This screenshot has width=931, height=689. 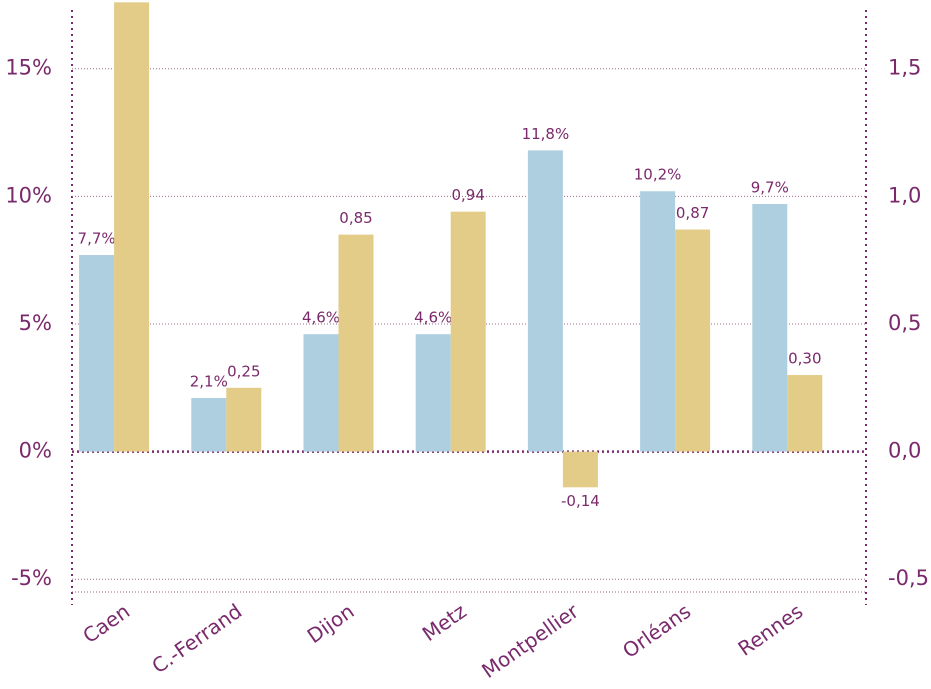 I want to click on y2-tick-label: 1,0, so click(x=904, y=195).